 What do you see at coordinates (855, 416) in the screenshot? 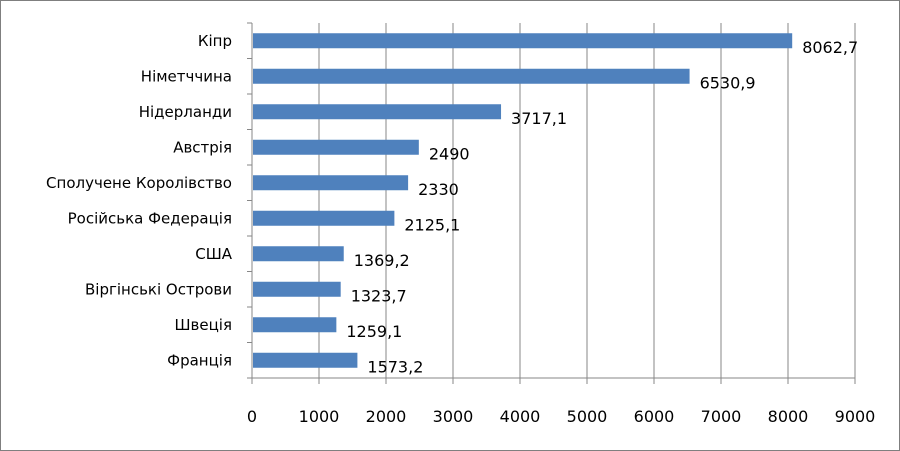
I see `x-tick-label: 9000` at bounding box center [855, 416].